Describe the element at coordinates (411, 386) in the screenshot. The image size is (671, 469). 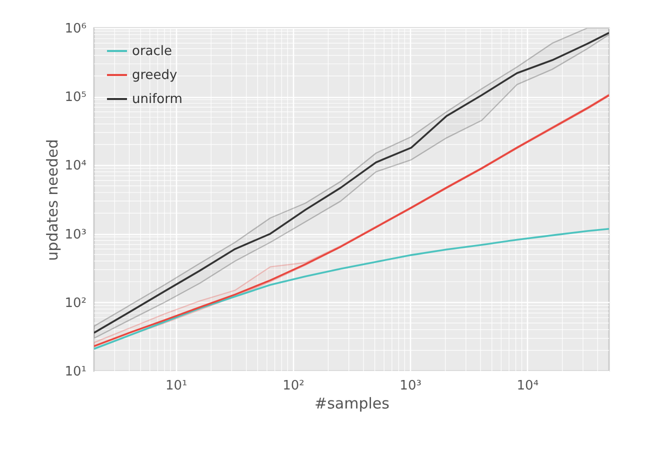
I see `x-tick-label: 10³` at that location.